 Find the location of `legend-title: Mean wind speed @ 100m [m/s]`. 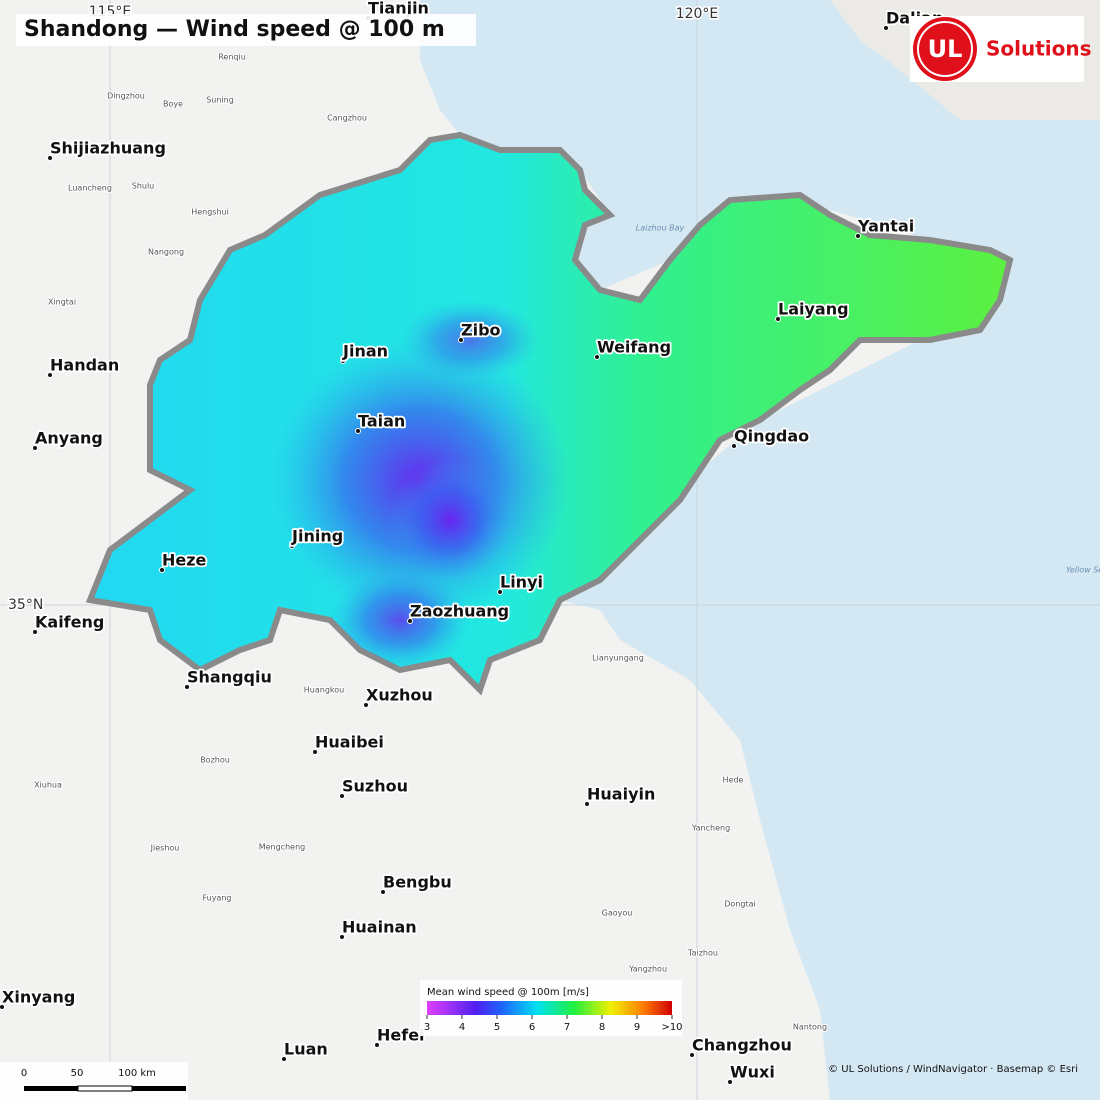

legend-title: Mean wind speed @ 100m [m/s] is located at coordinates (508, 992).